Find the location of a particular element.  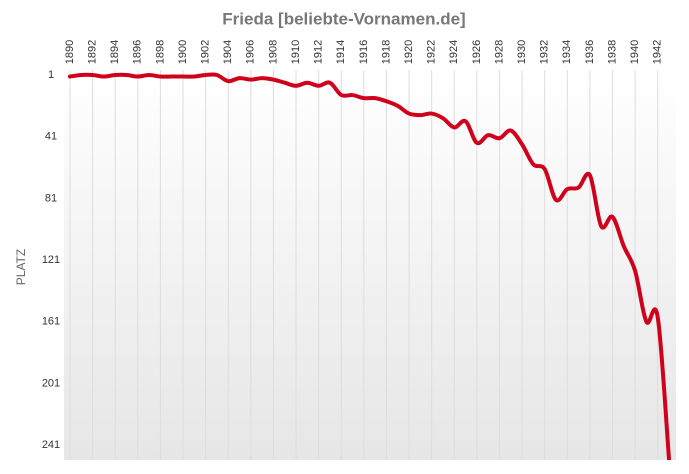

y-tick-label: 121 is located at coordinates (51, 260).